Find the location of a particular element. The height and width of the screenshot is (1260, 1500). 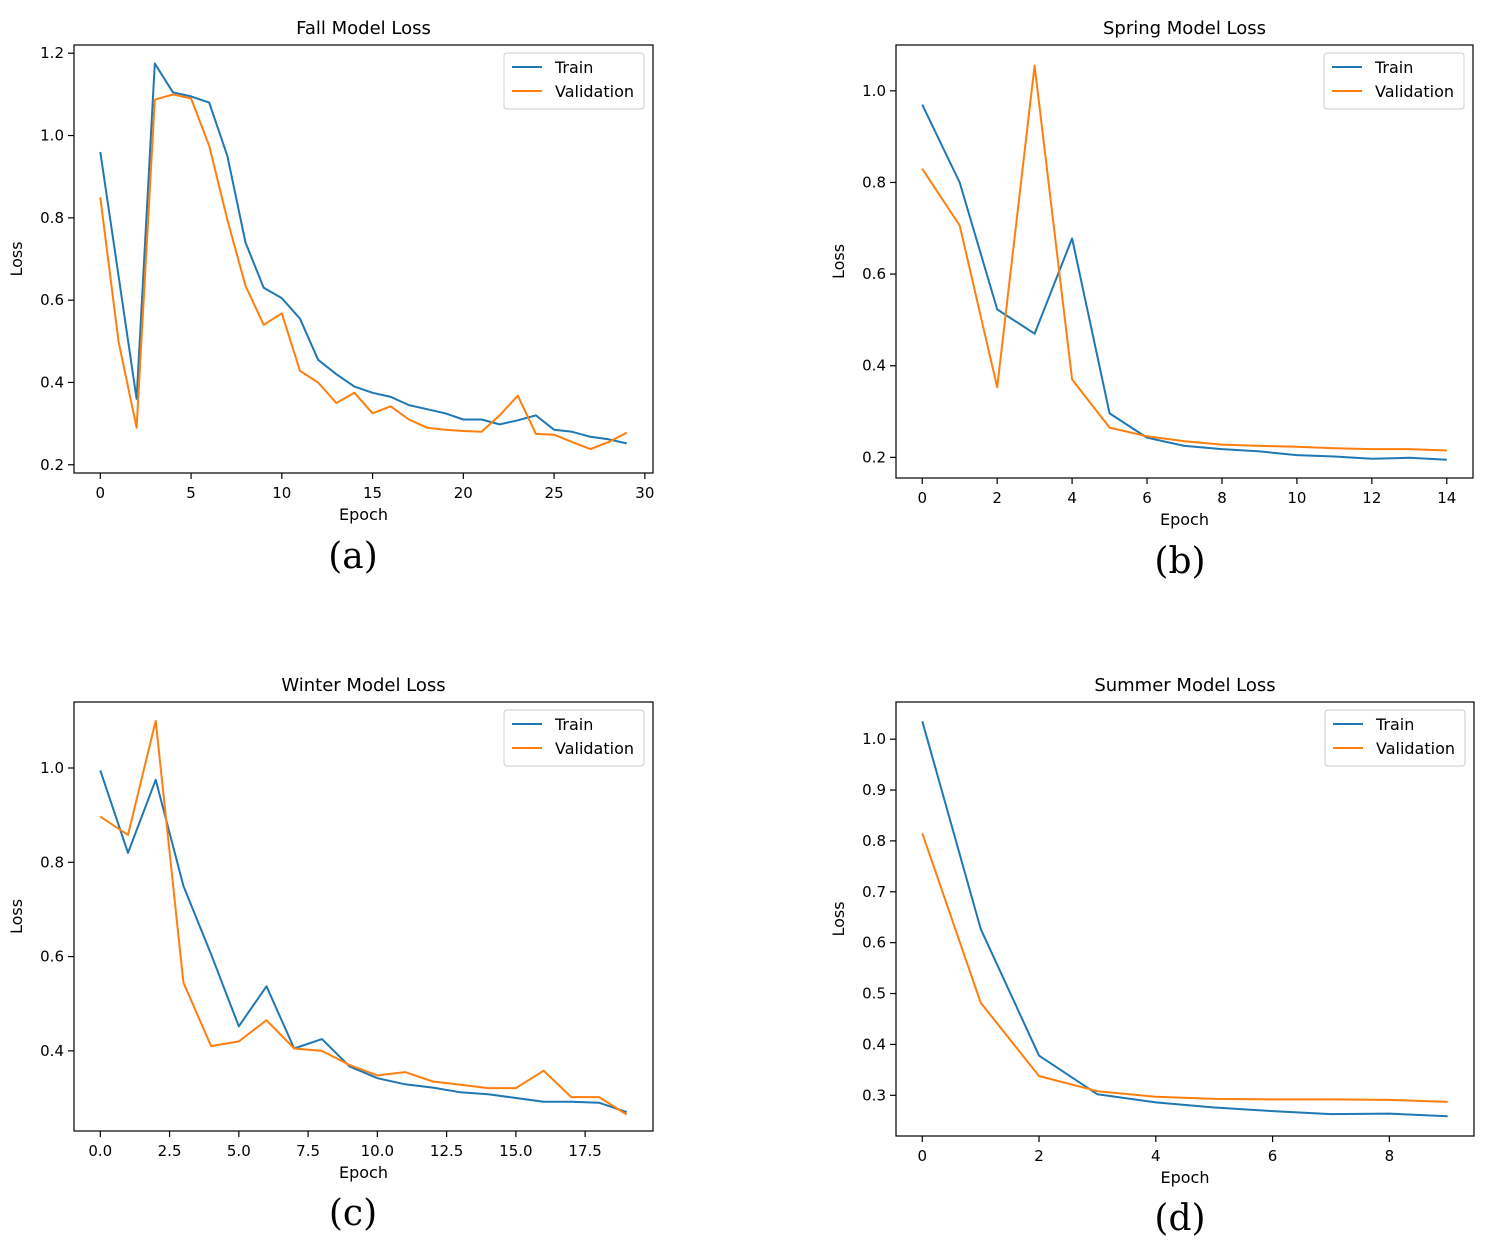

chart-title: Winter Model Loss is located at coordinates (363, 685).